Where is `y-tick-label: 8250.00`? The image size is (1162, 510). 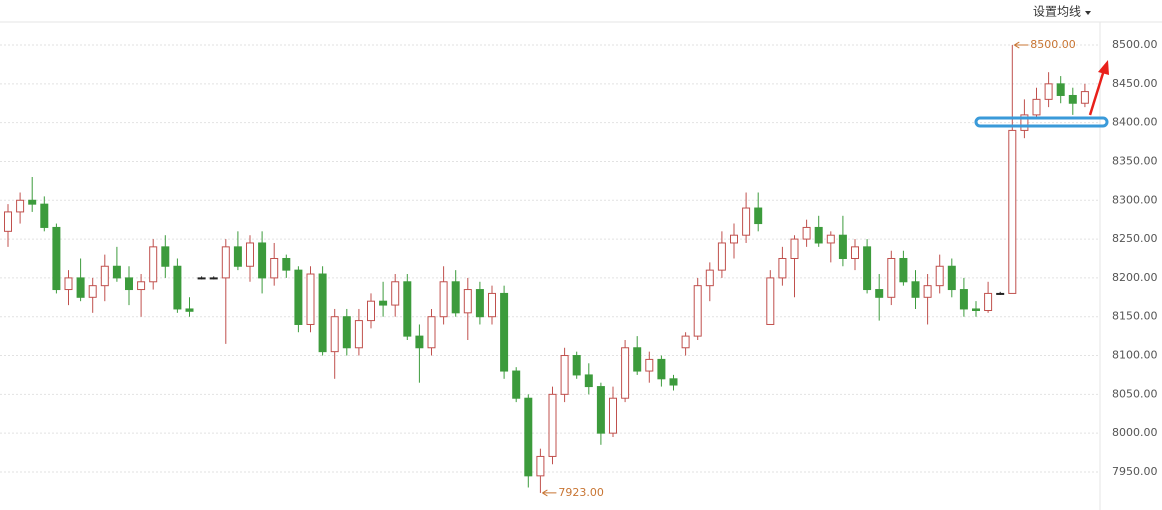
y-tick-label: 8250.00 is located at coordinates (1135, 238).